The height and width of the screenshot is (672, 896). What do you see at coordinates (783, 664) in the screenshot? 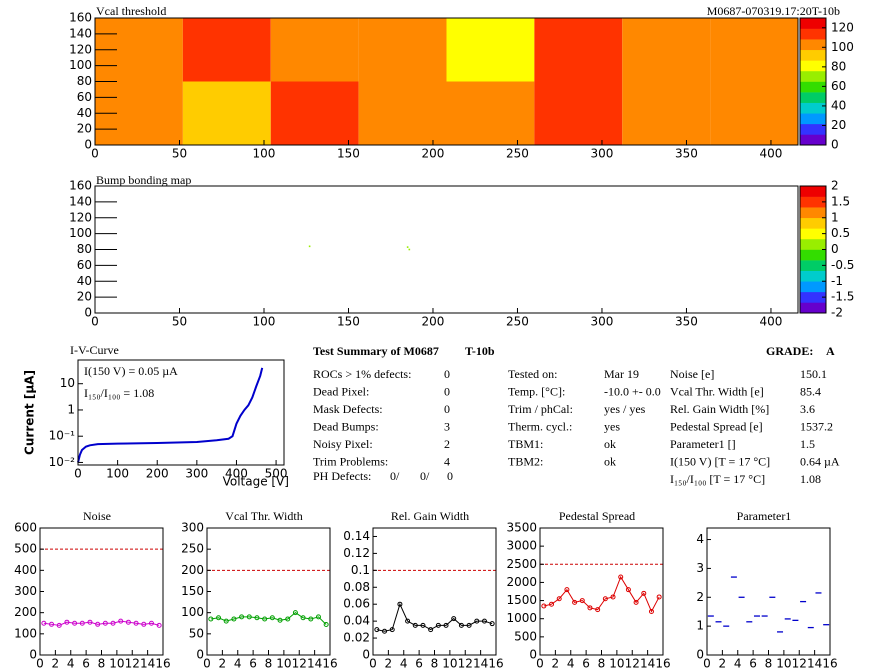
I see `x-tick-label: 10` at bounding box center [783, 664].